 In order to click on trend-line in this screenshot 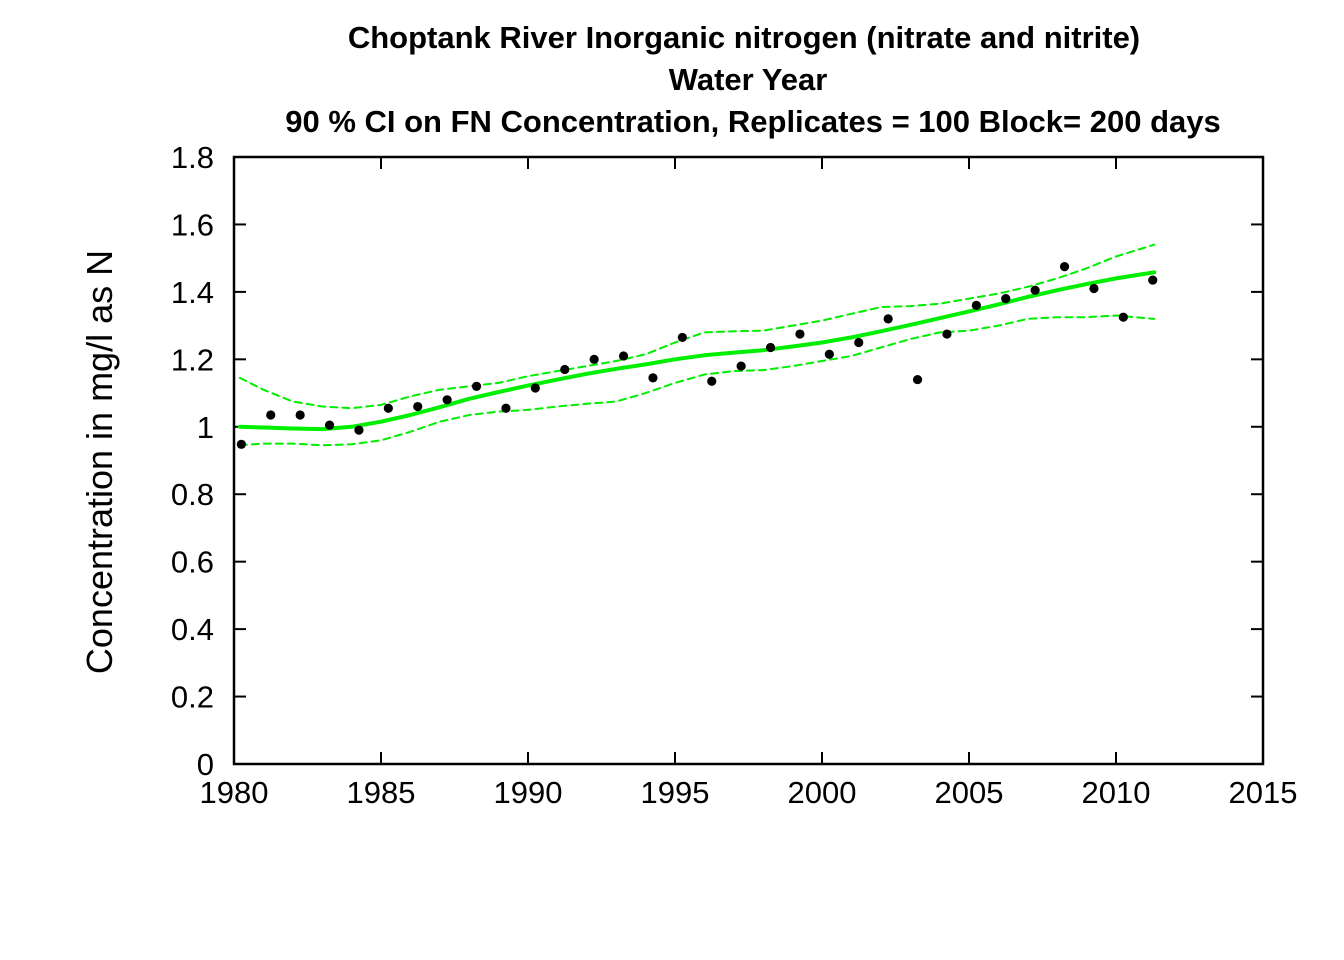, I will do `click(697, 351)`.